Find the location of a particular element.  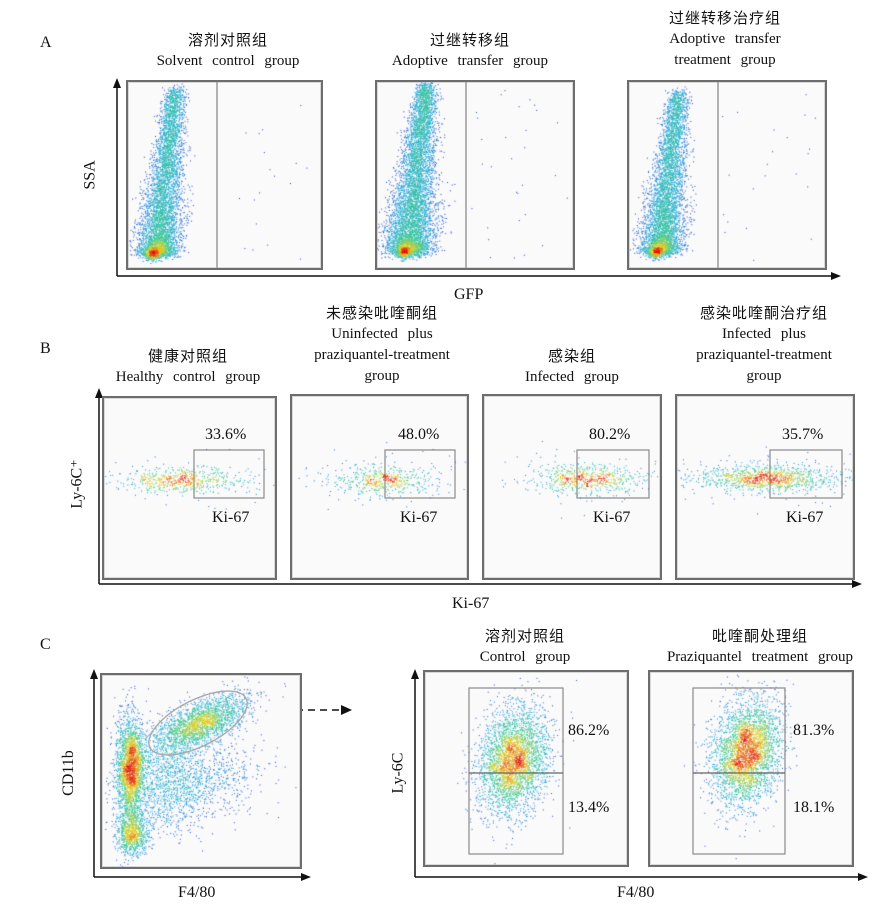

panel-b-letter: B is located at coordinates (45, 348).